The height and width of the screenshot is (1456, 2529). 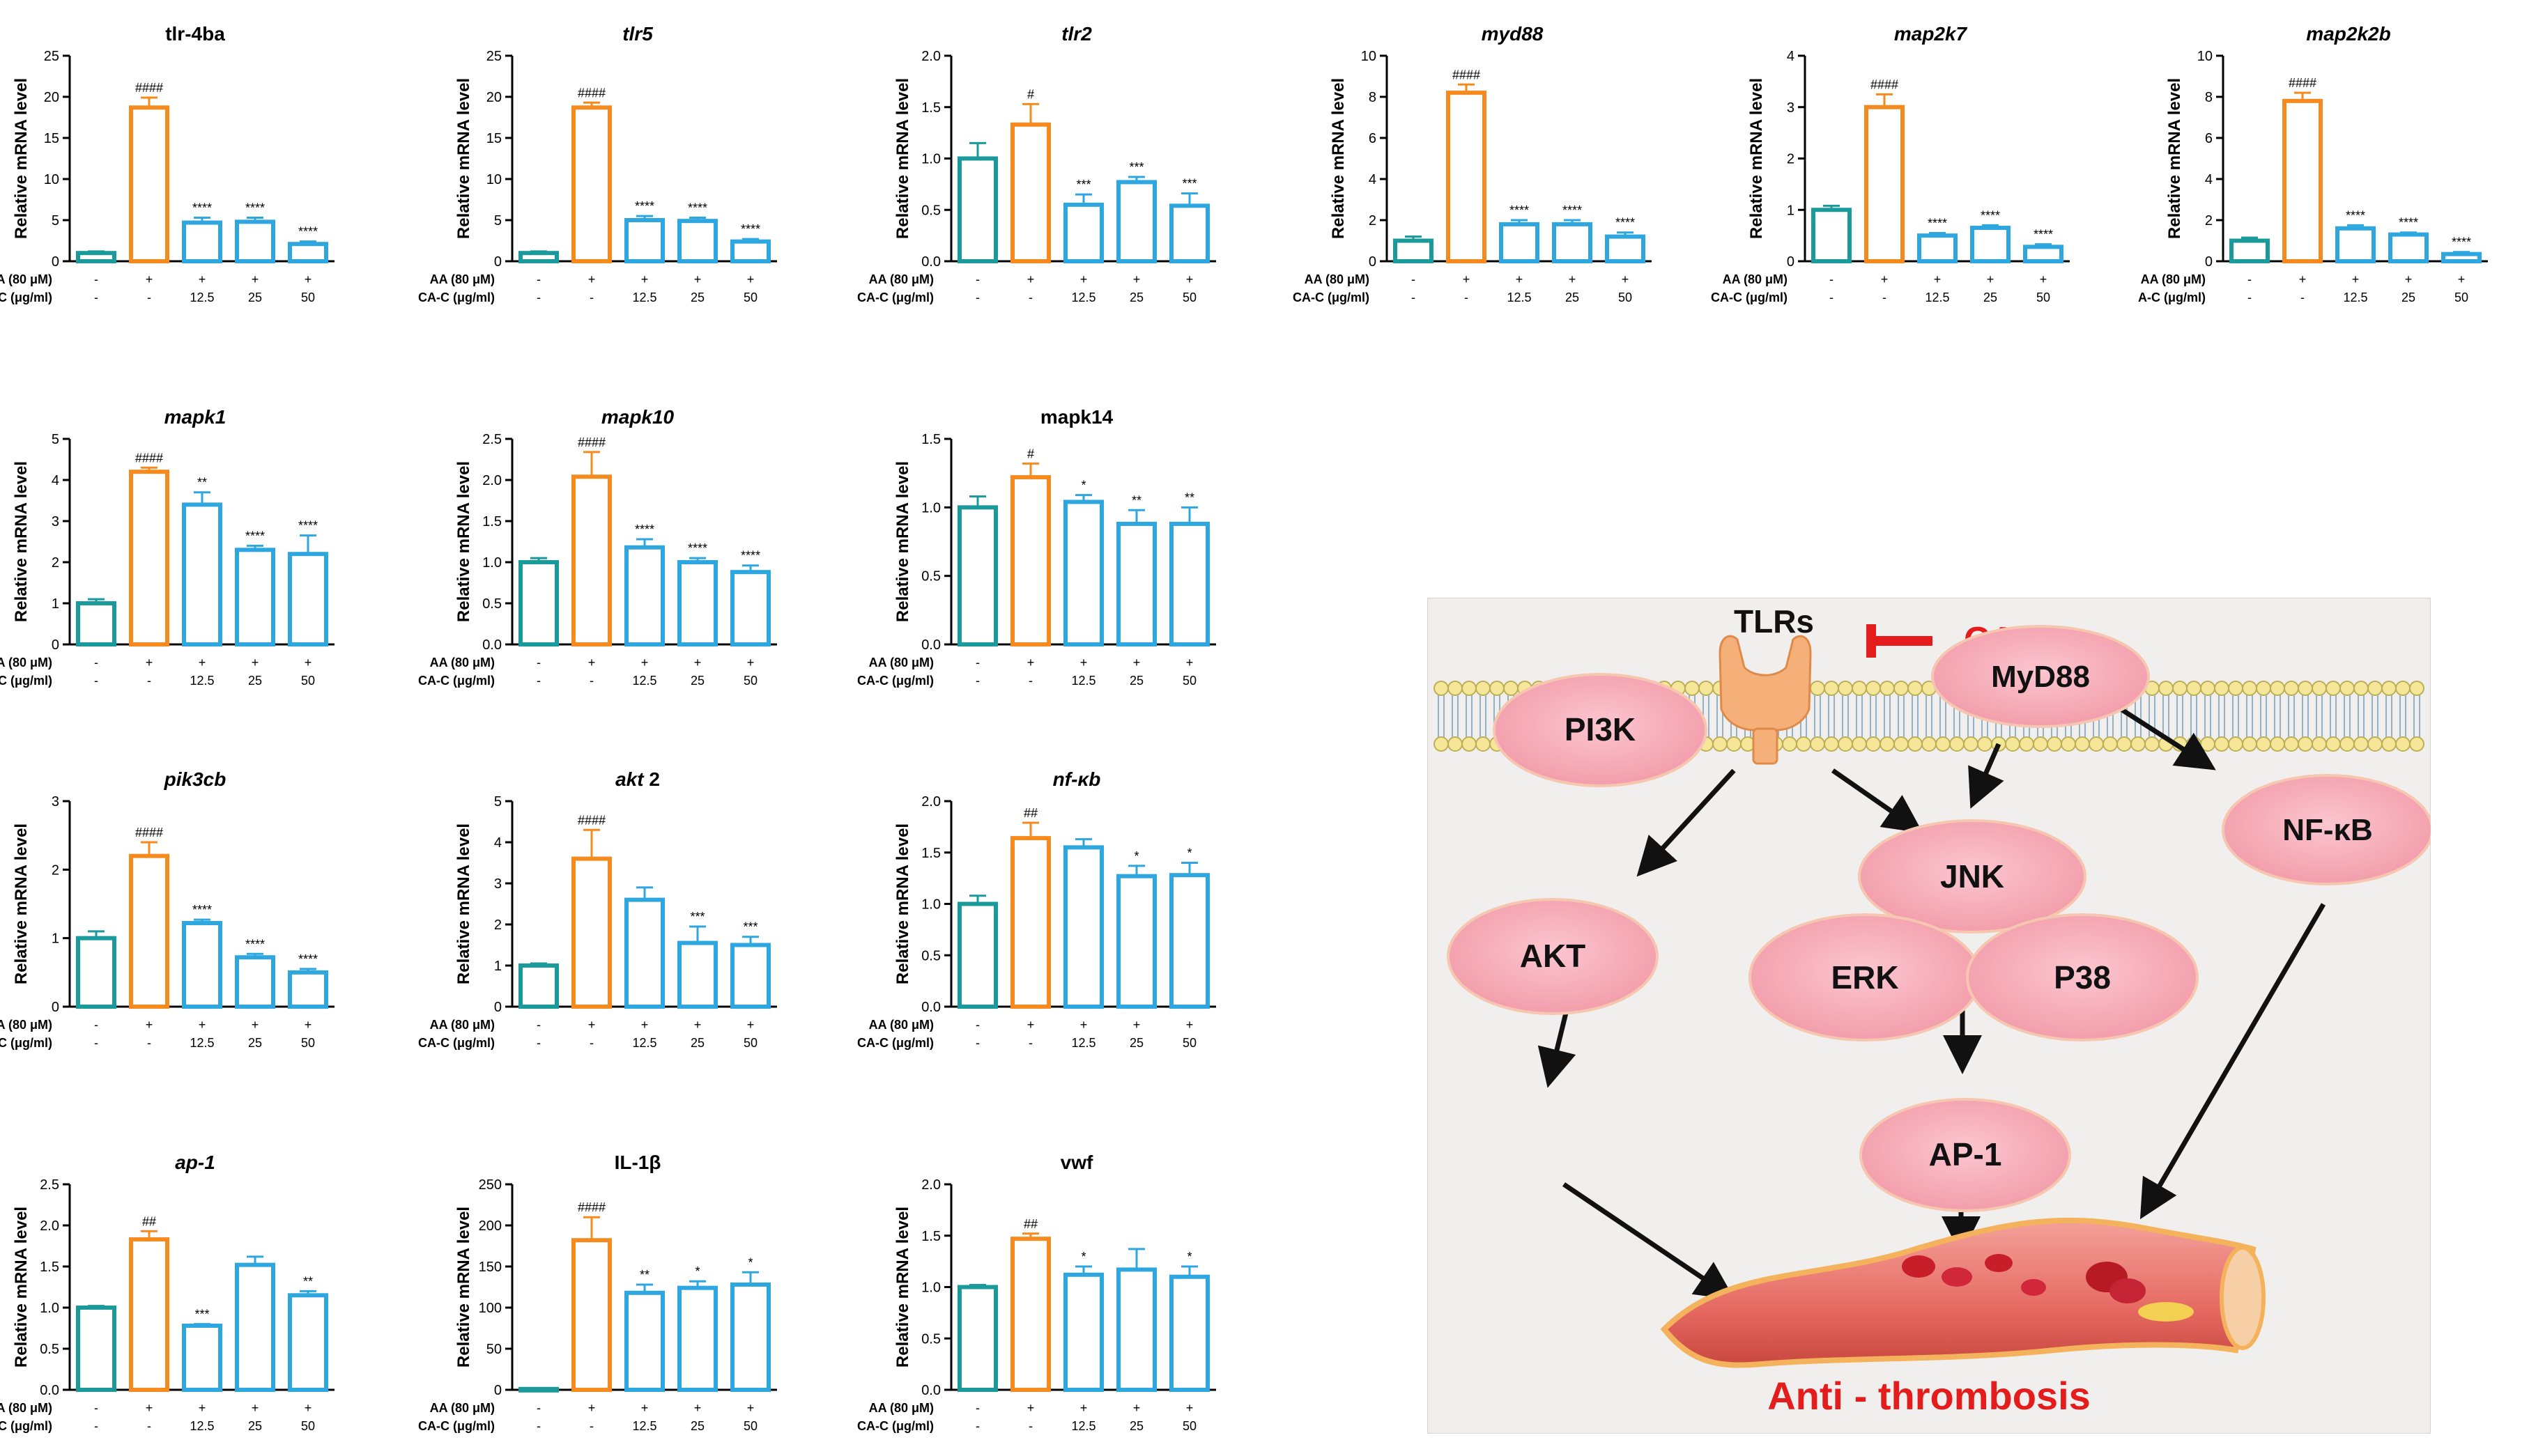 What do you see at coordinates (498, 925) in the screenshot?
I see `y-tick-label: 2` at bounding box center [498, 925].